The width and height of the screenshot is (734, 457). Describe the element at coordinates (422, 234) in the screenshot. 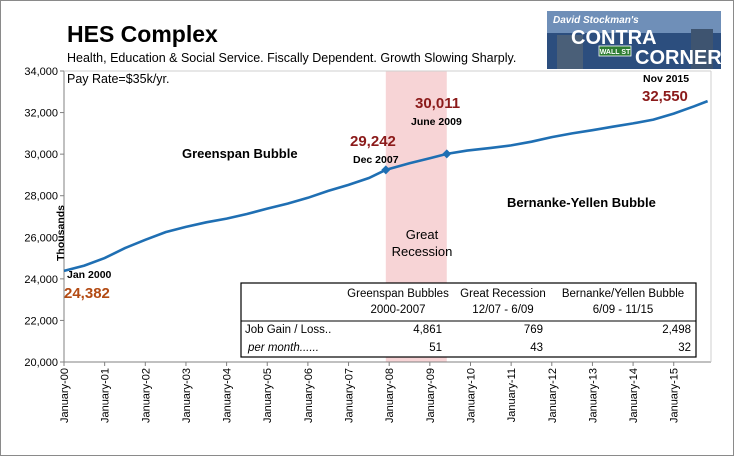

I see `great-recession-label-1: Great` at that location.